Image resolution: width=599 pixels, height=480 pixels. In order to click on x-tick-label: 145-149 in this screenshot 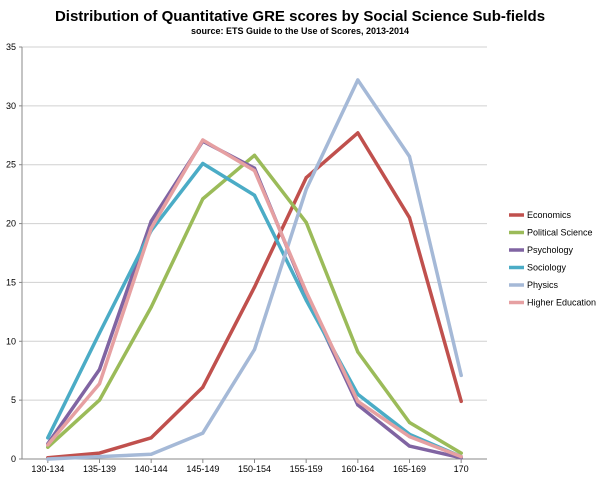, I will do `click(202, 469)`.